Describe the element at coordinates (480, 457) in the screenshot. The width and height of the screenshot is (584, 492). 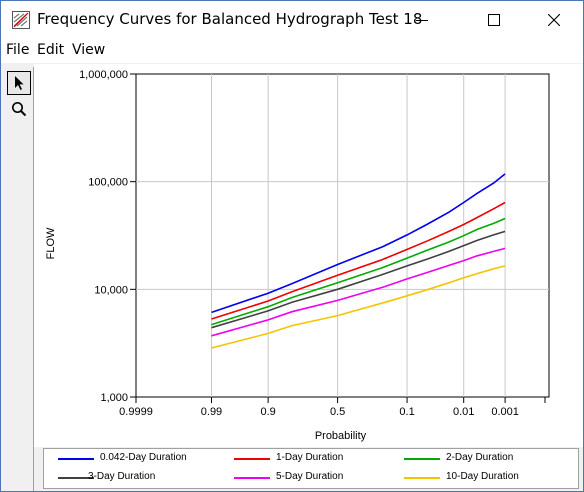
I see `legend-label: 2-Day Duration` at that location.